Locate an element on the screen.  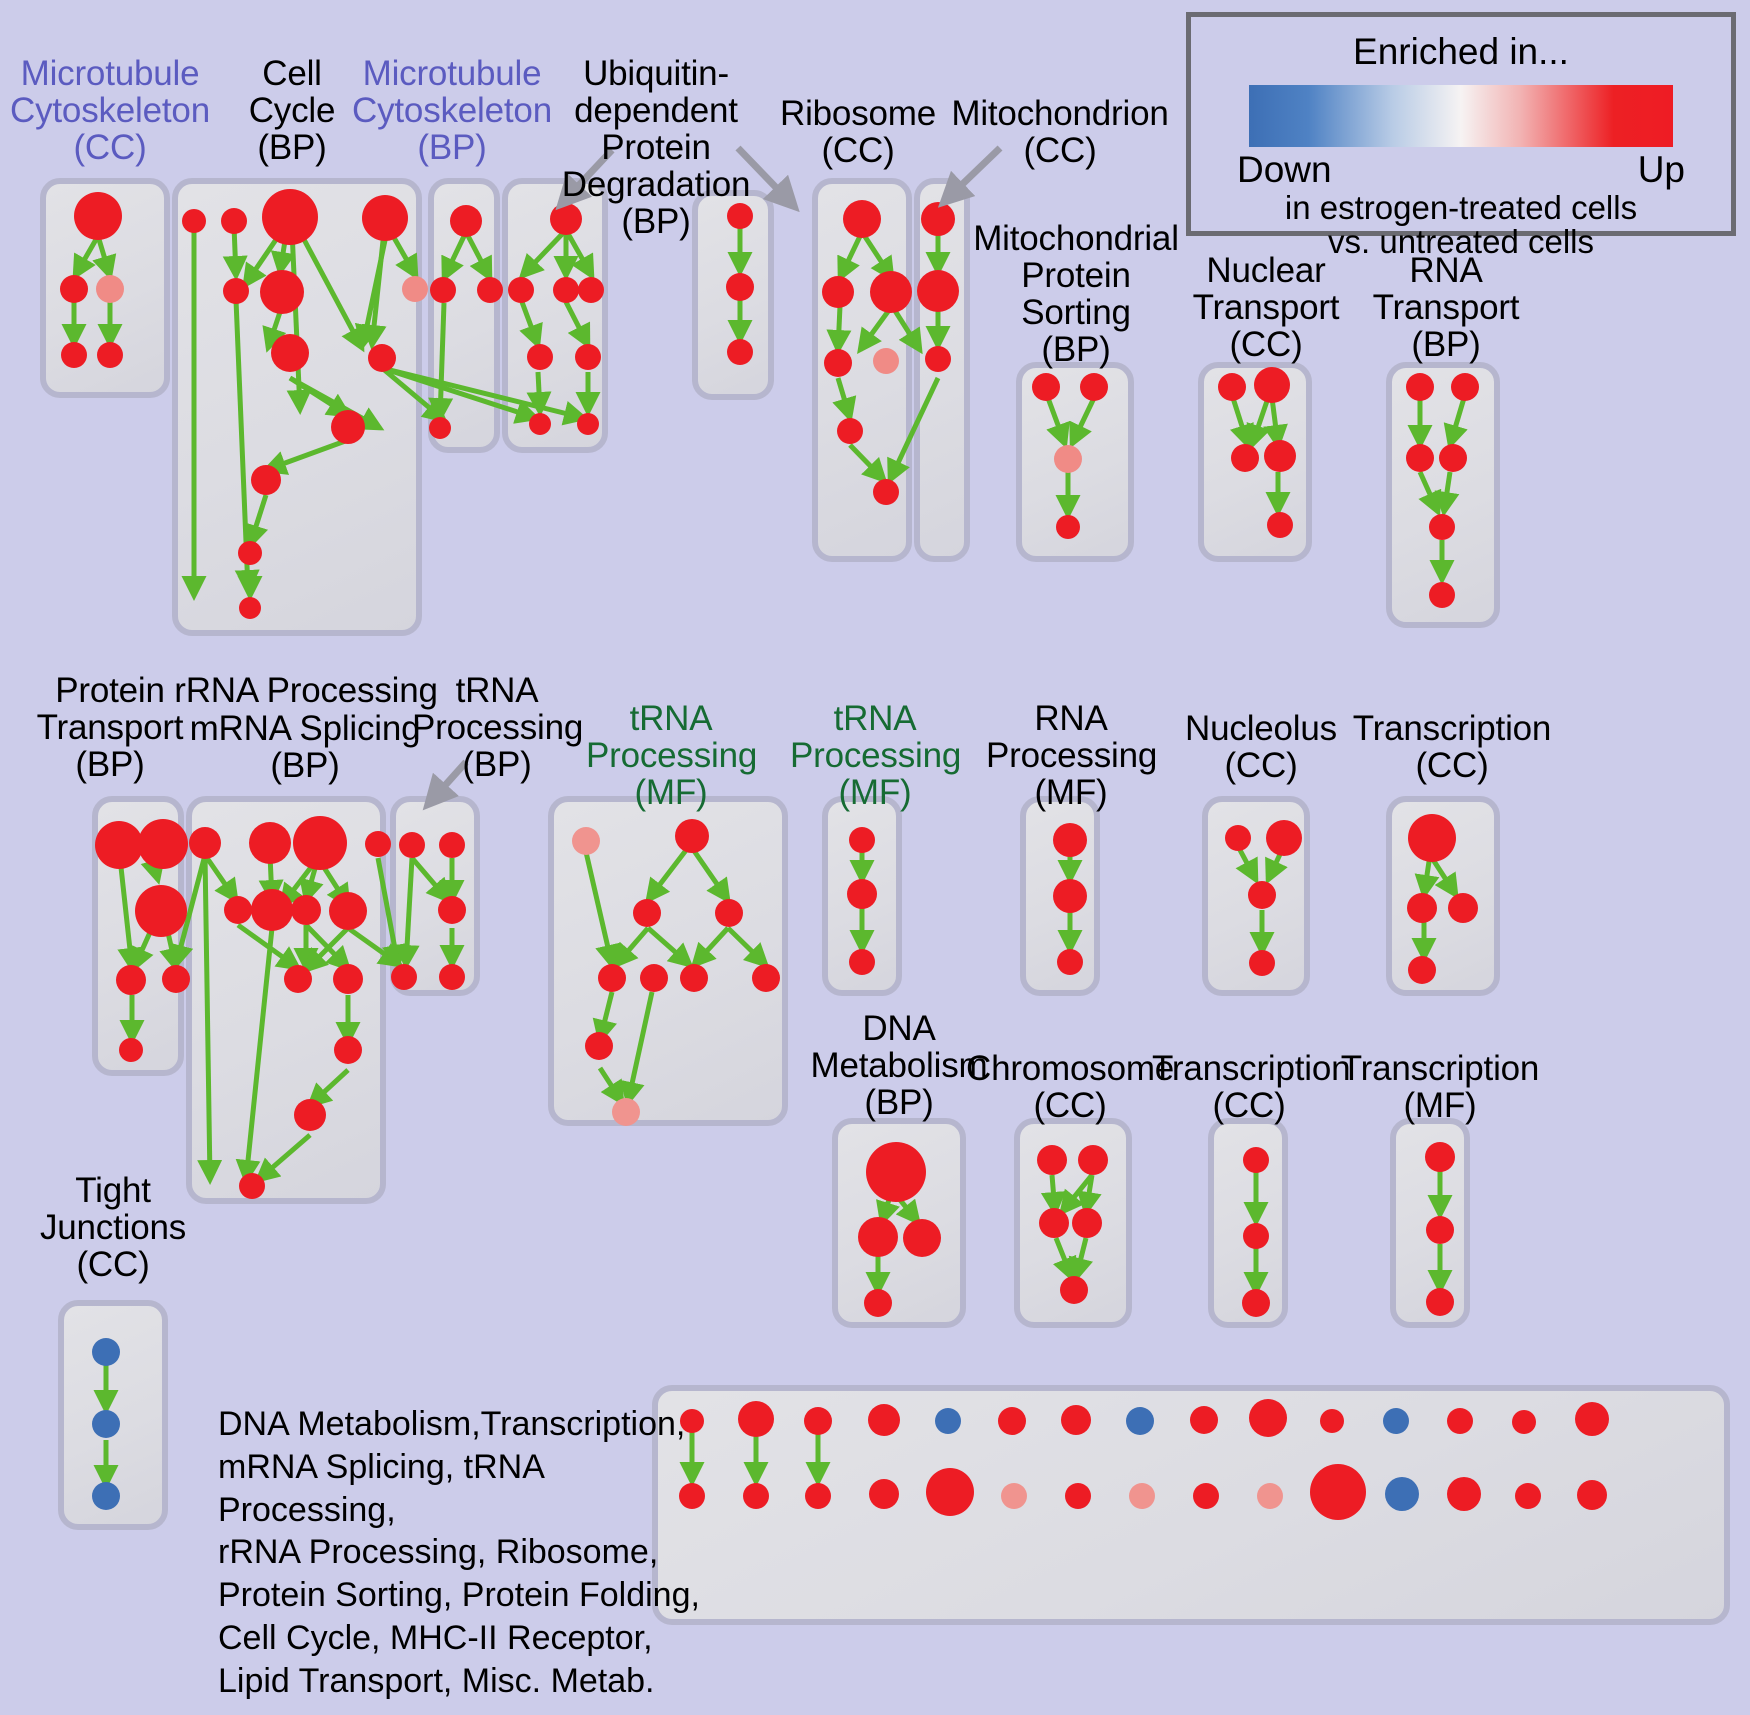
cluster-box-microtubule-cytoskeleton-cc is located at coordinates (105, 288).